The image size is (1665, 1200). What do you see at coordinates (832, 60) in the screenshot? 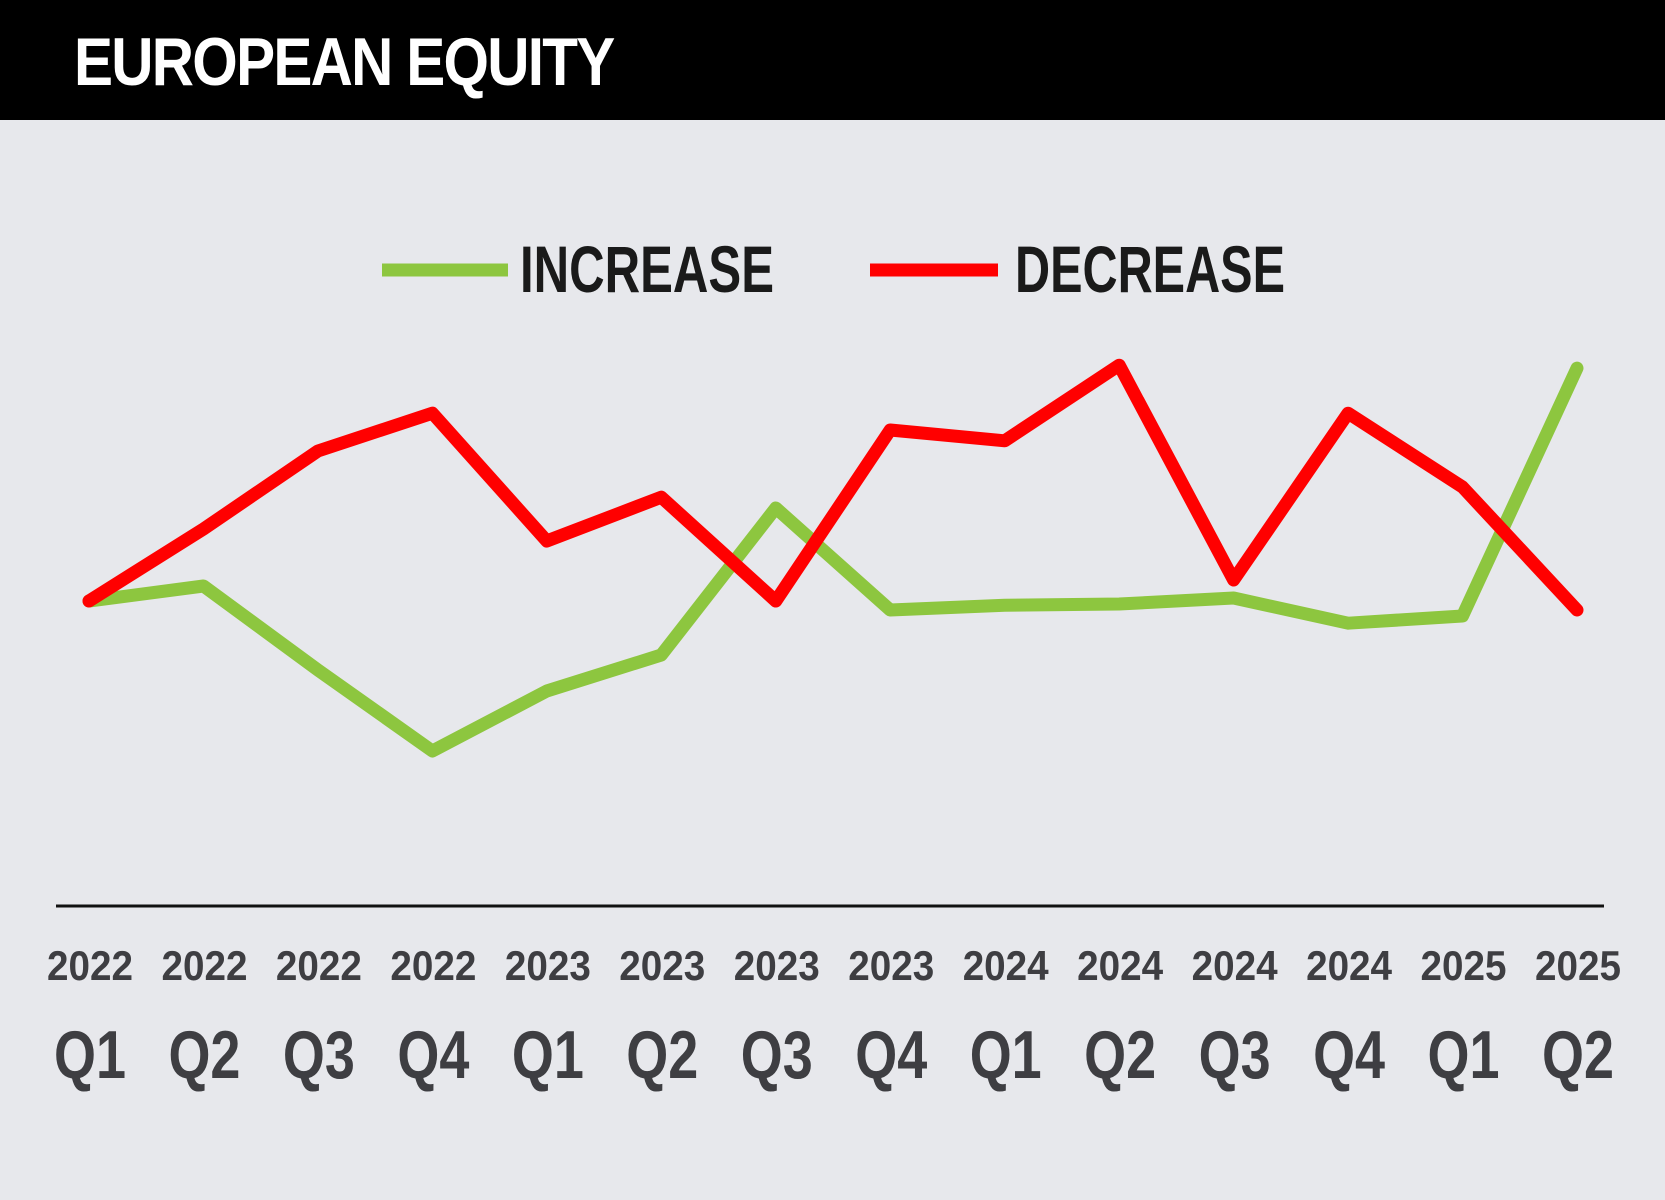
I see `title-bar` at bounding box center [832, 60].